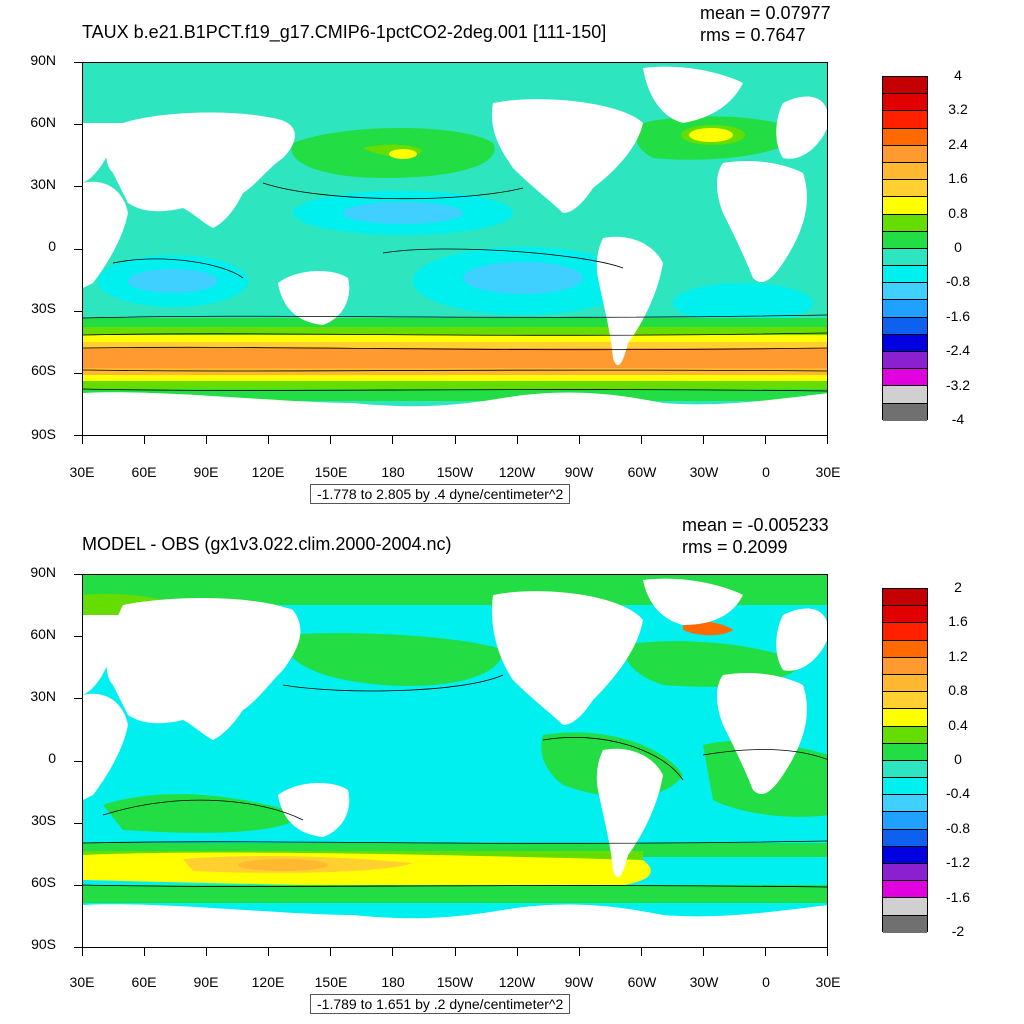 This screenshot has height=1024, width=1024. Describe the element at coordinates (958, 655) in the screenshot. I see `colorbar-label: 1.2` at that location.